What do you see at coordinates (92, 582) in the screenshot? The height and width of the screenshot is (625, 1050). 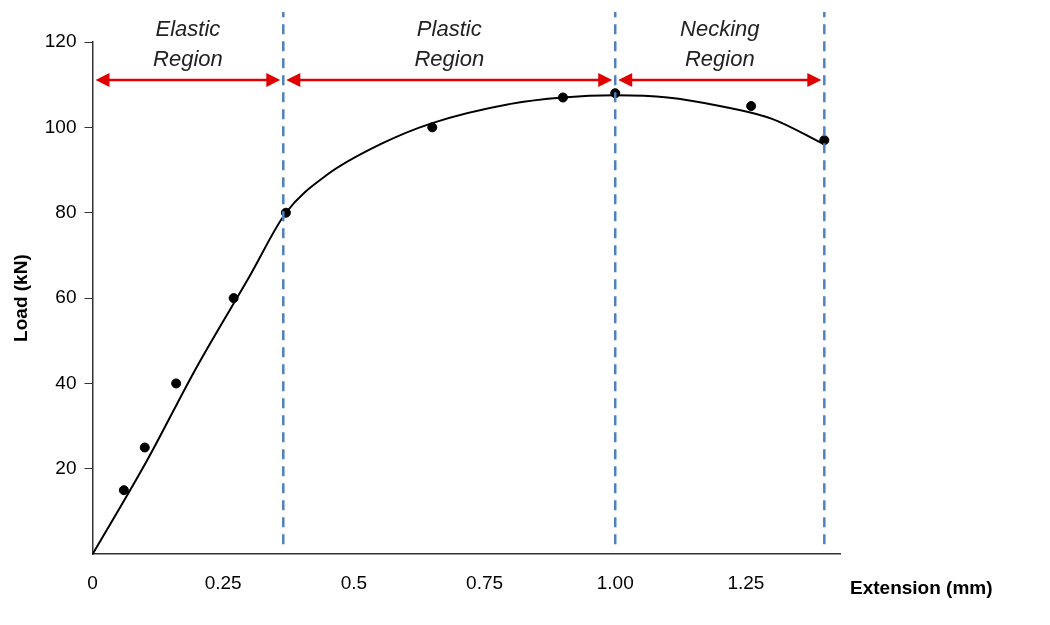 I see `x-tick-label: 0` at bounding box center [92, 582].